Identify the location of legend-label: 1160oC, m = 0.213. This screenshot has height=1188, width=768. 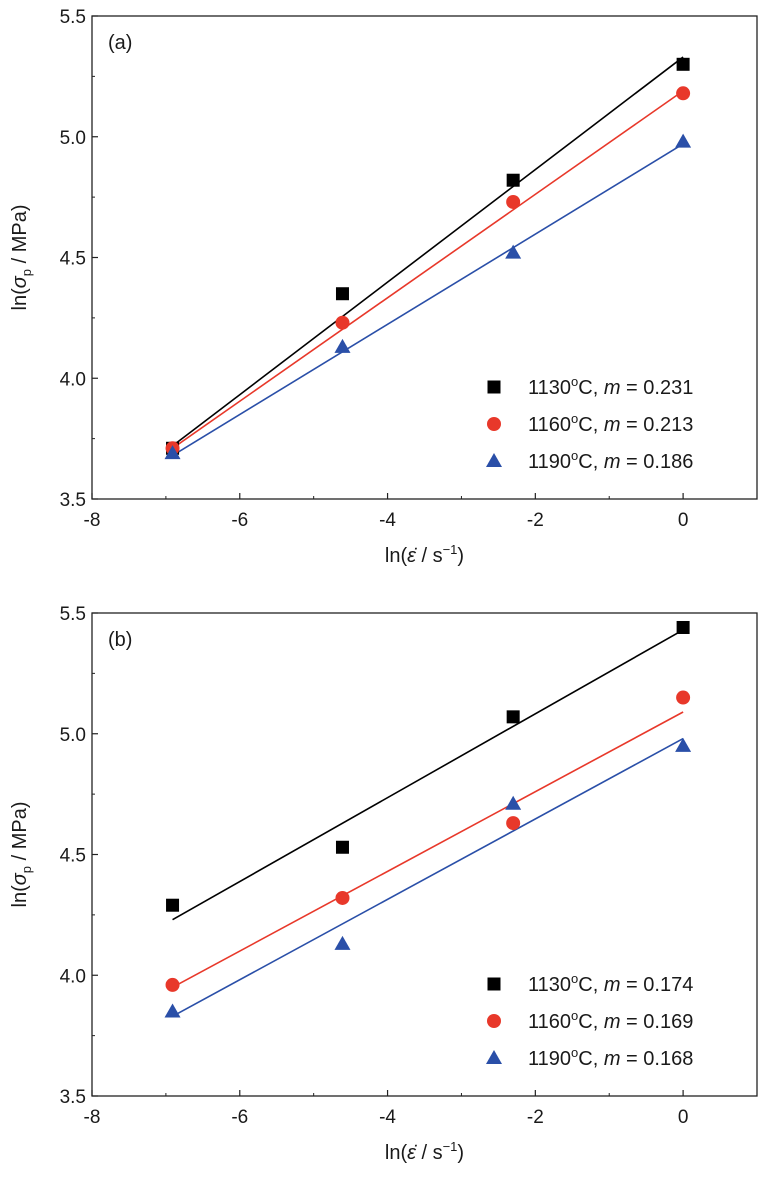
(610, 423).